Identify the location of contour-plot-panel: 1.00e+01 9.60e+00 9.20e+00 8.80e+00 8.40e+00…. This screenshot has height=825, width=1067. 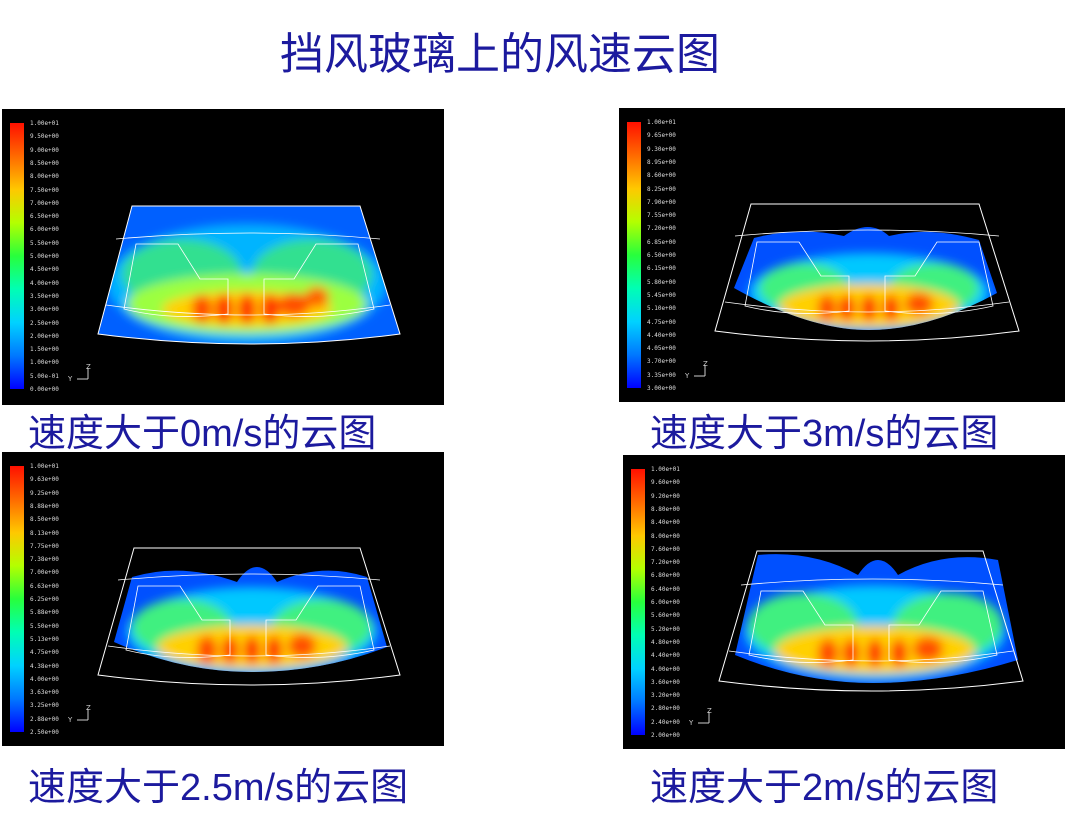
(844, 602).